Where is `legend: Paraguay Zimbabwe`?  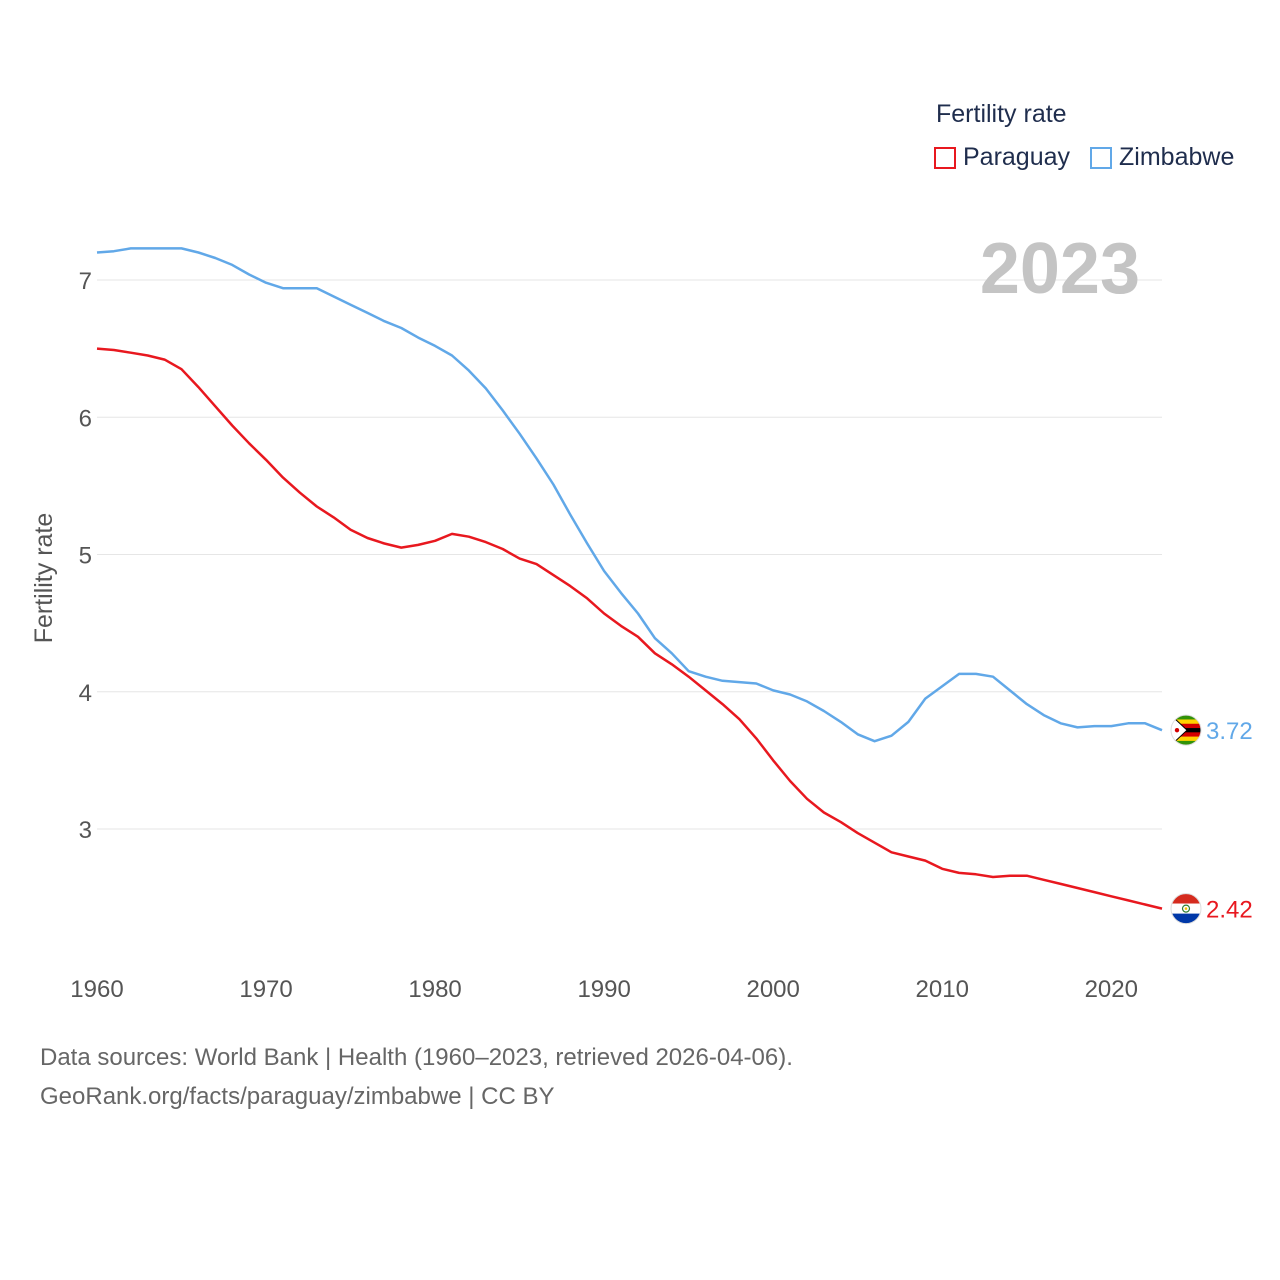 legend: Paraguay Zimbabwe is located at coordinates (1094, 157).